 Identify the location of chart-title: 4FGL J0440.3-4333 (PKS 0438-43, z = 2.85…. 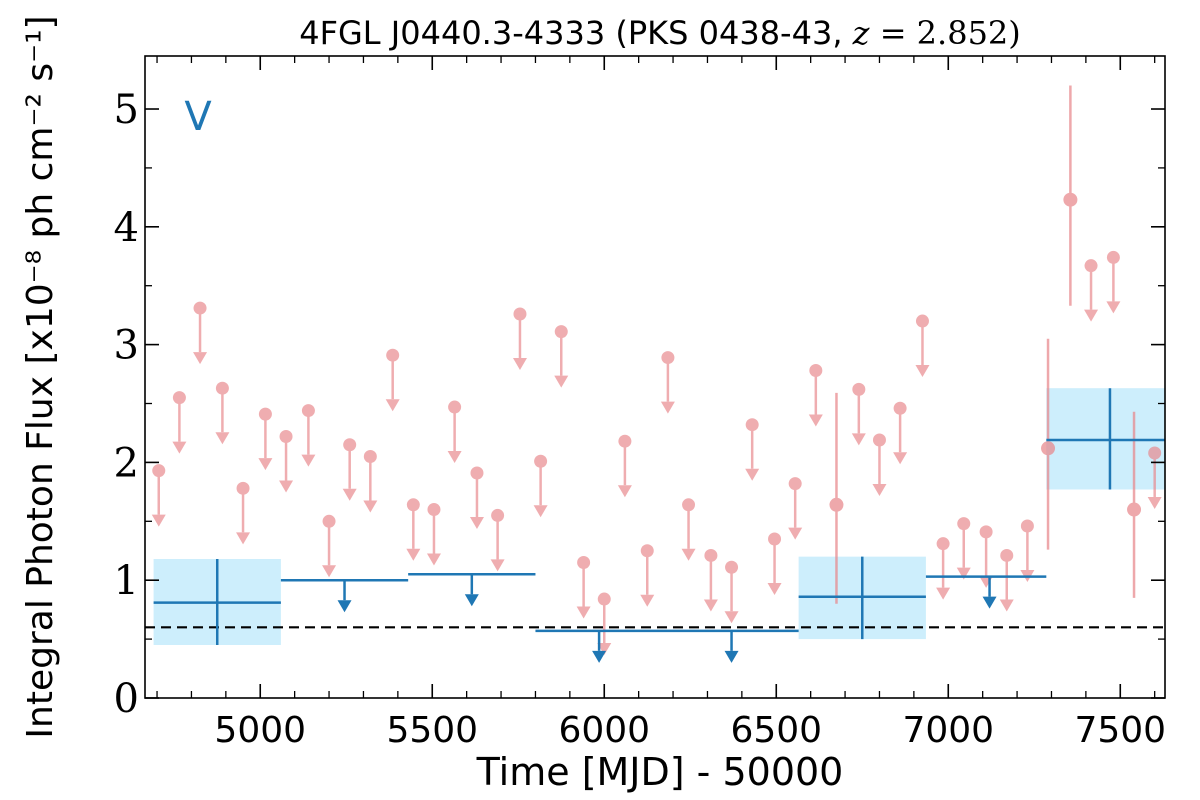
(660, 33).